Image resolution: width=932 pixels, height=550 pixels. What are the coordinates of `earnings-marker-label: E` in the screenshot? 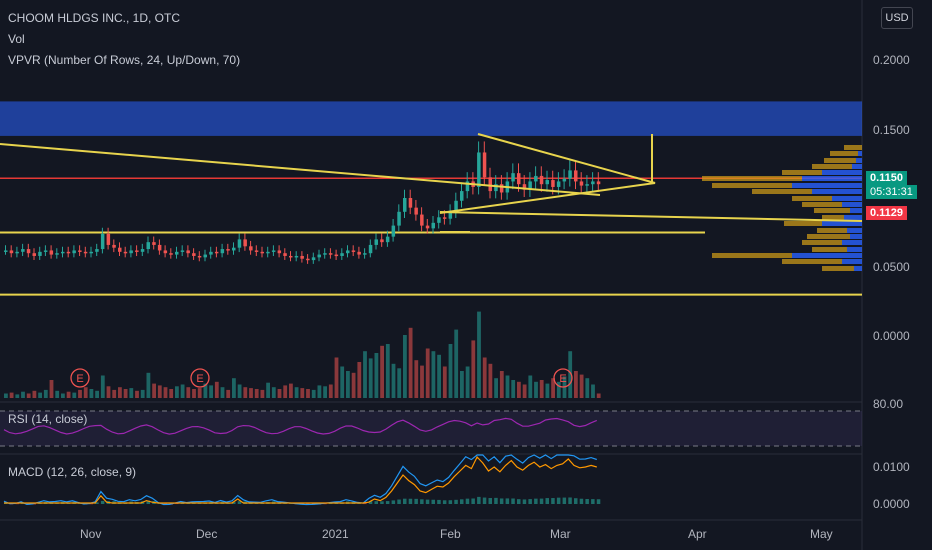 It's located at (562, 379).